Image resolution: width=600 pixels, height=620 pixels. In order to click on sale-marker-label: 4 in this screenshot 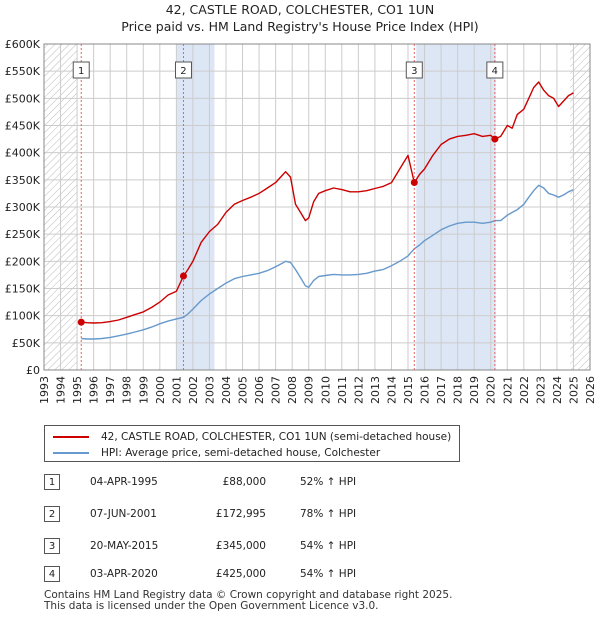, I will do `click(495, 71)`.